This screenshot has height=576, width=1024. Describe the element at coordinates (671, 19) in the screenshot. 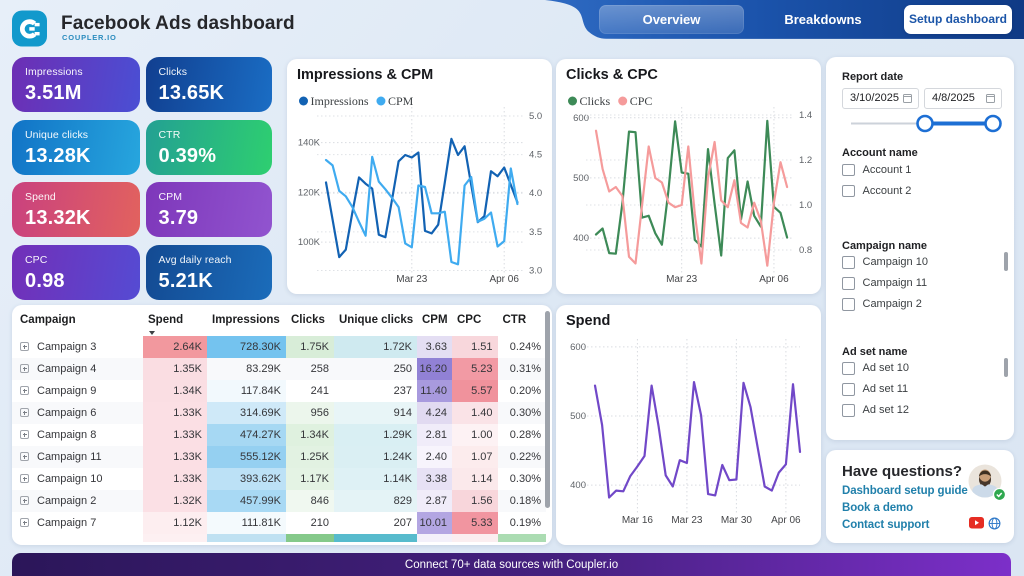

I see `tab-overview: Overview` at that location.